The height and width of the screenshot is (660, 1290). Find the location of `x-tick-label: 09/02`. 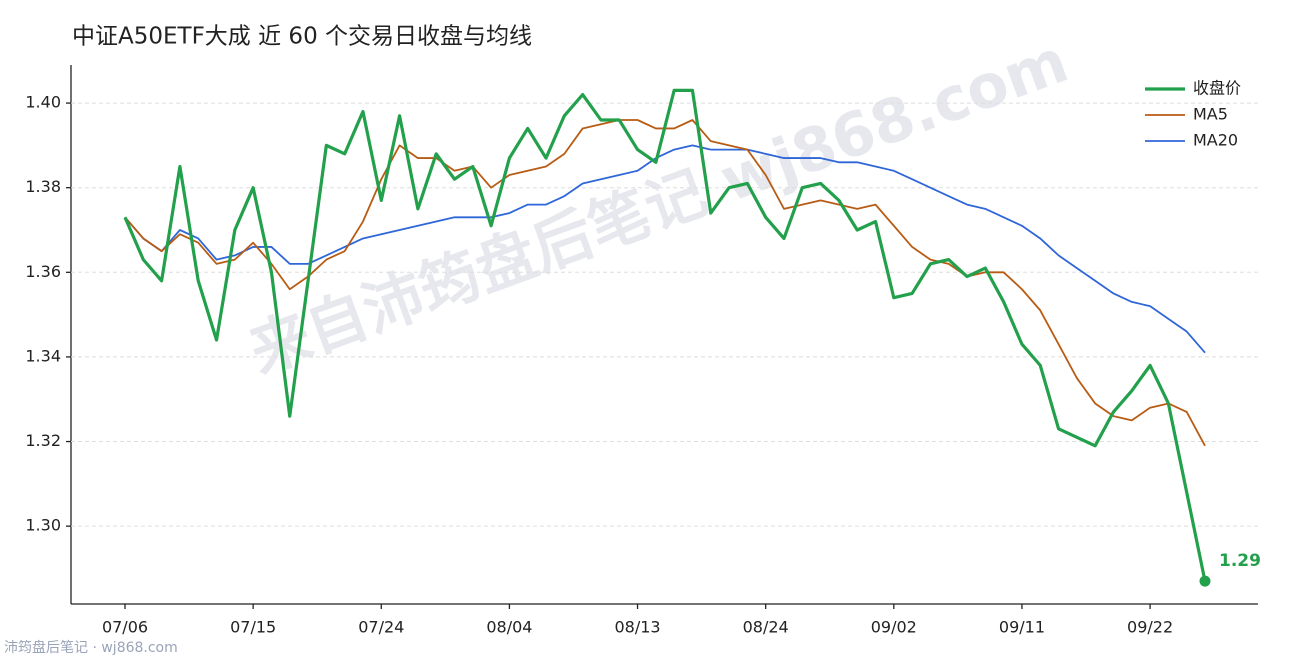

x-tick-label: 09/02 is located at coordinates (894, 627).